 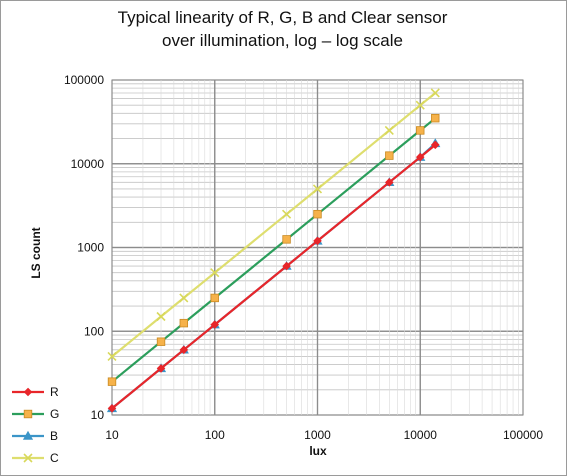 I want to click on legend-item-r: R, so click(x=35, y=392).